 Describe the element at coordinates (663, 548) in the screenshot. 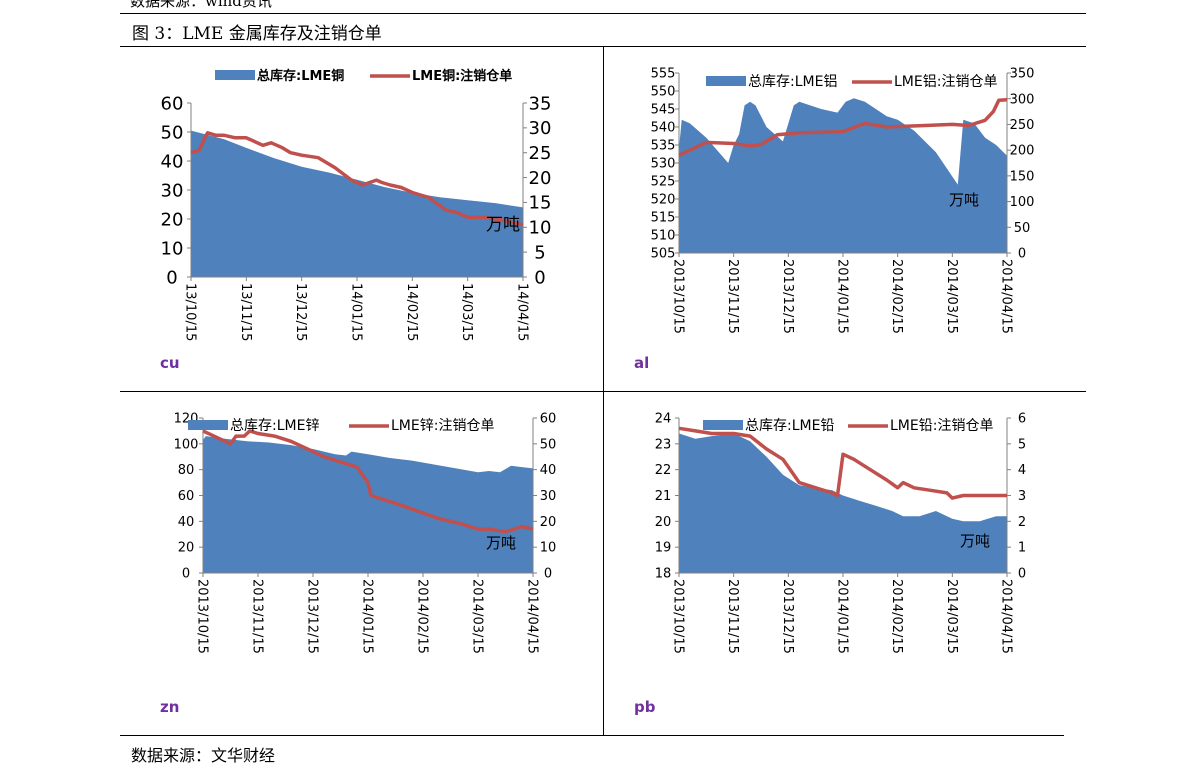

I see `left-tick-label: 19` at that location.